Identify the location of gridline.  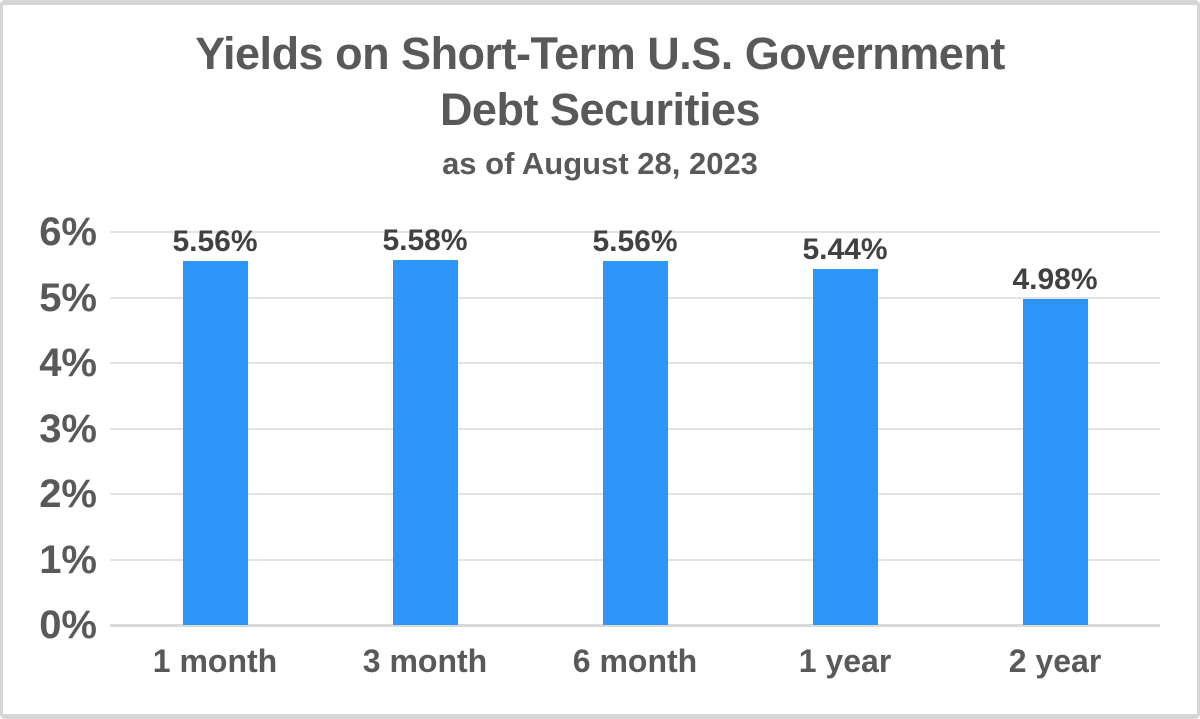
(635, 232).